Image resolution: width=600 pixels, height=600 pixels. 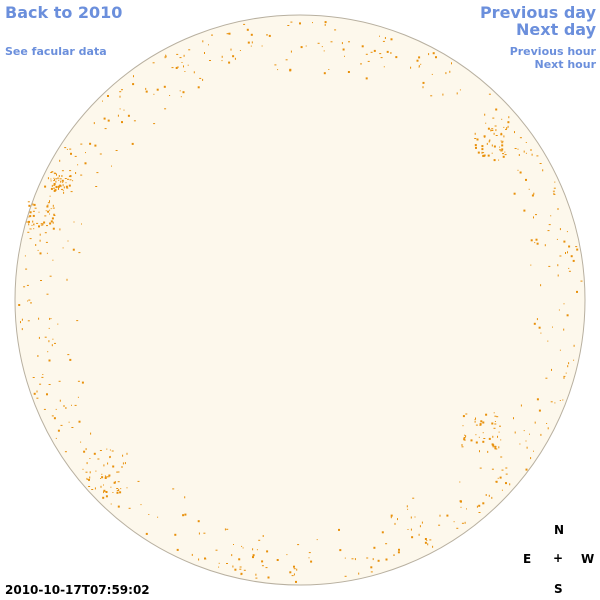 I want to click on next-hour-link: Next hour, so click(x=565, y=64).